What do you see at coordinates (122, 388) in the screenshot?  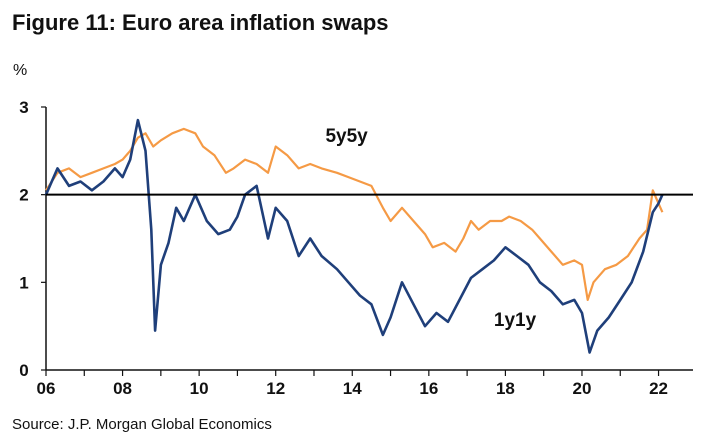 I see `x-tick-label: 08` at bounding box center [122, 388].